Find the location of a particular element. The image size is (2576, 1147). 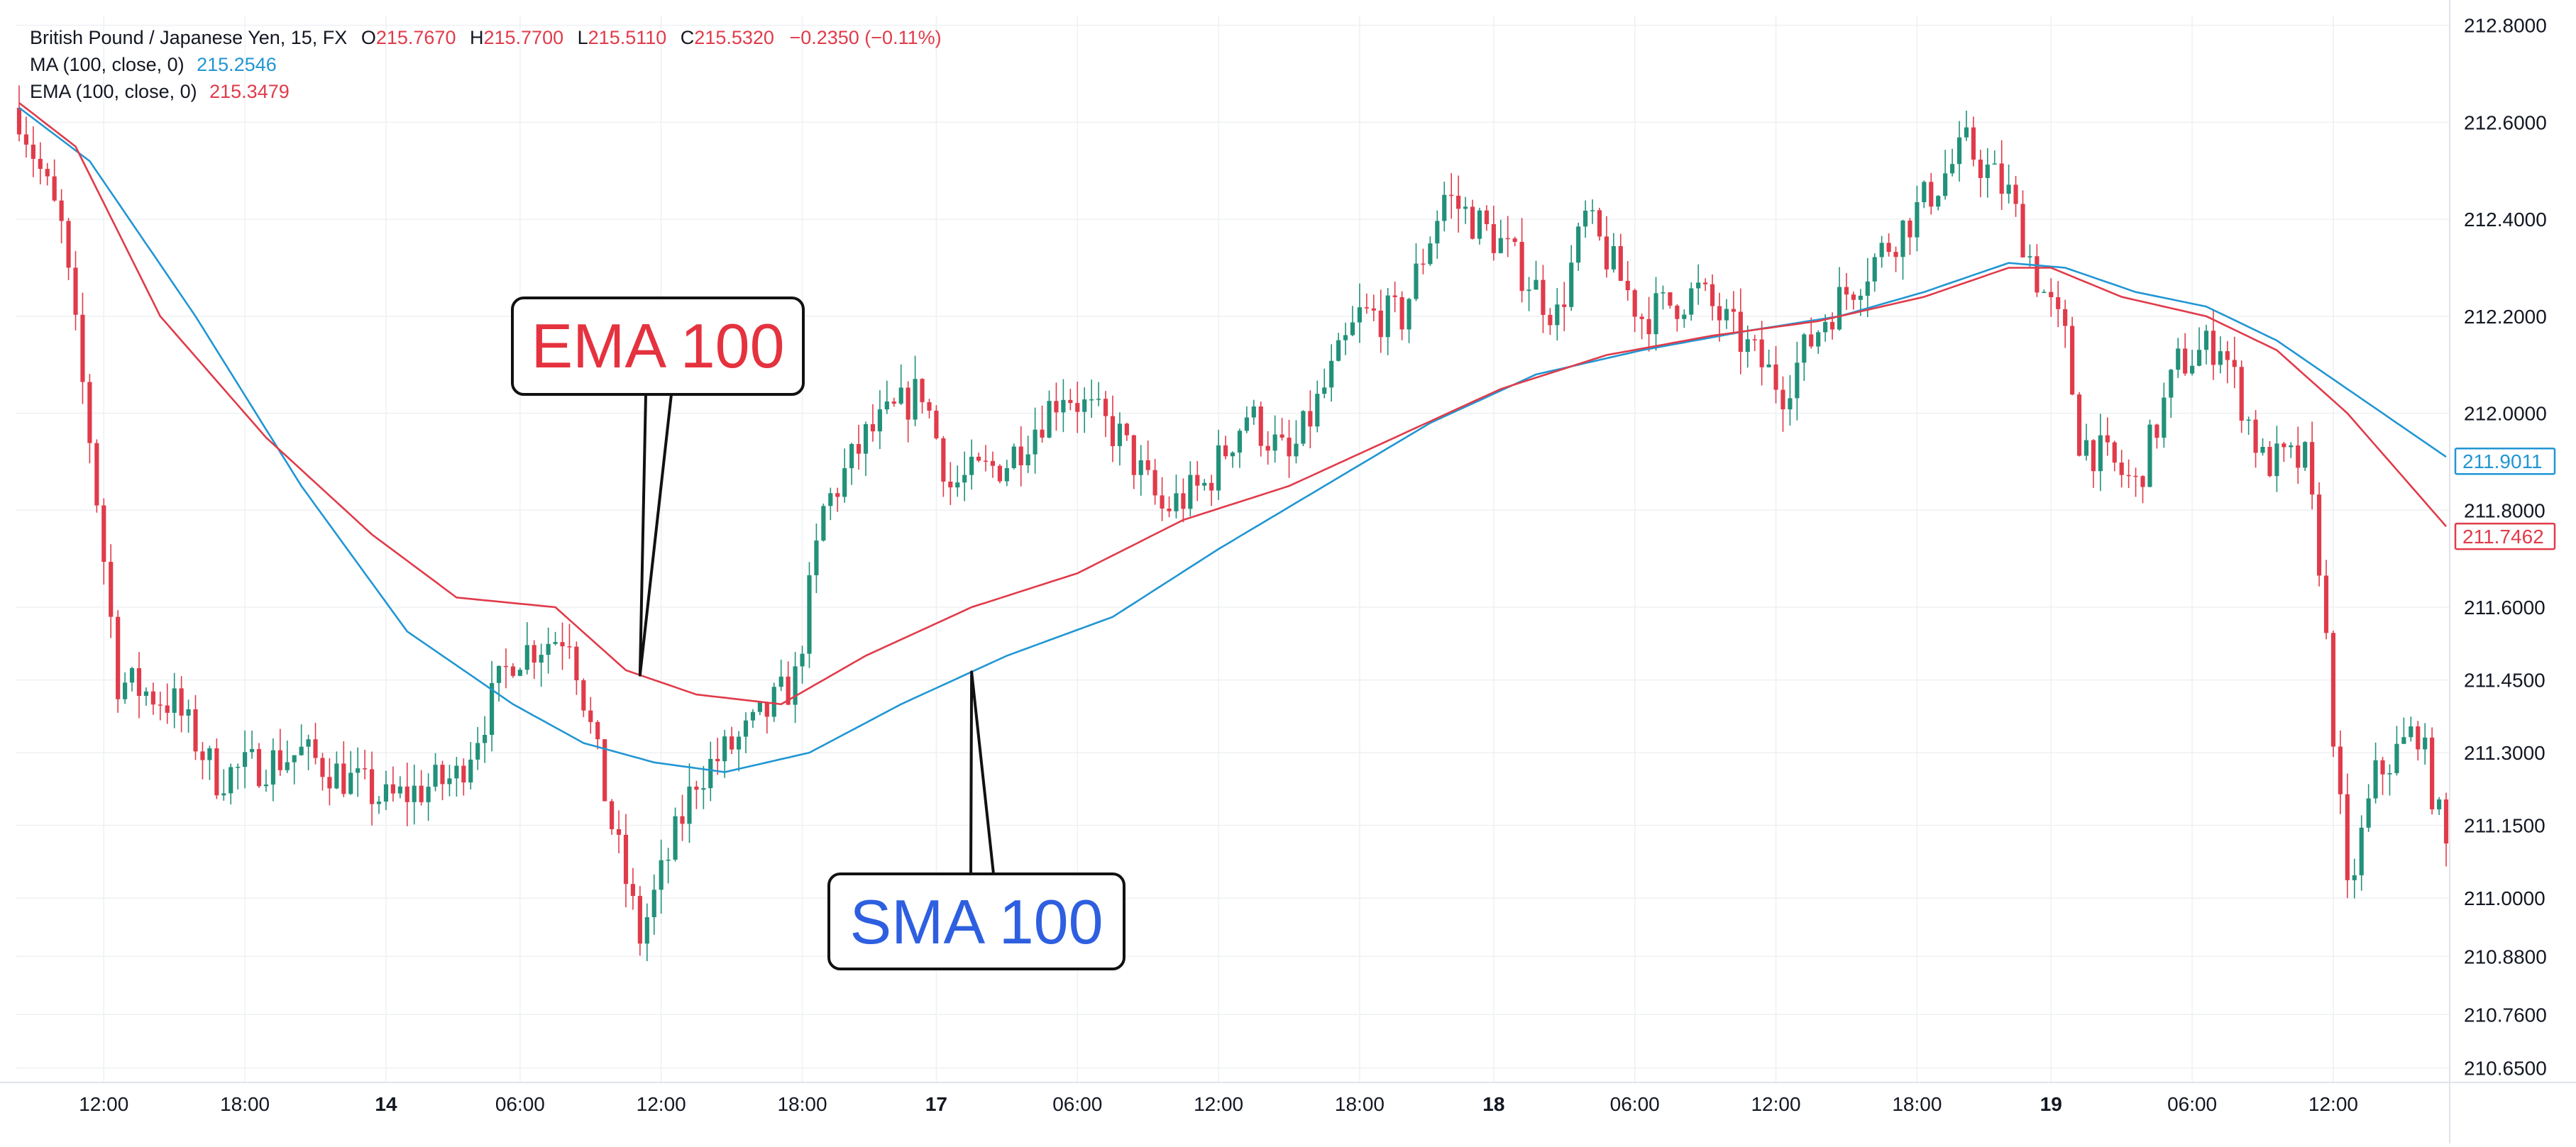

ma-last-value-badge: 211.9011 is located at coordinates (2505, 461).